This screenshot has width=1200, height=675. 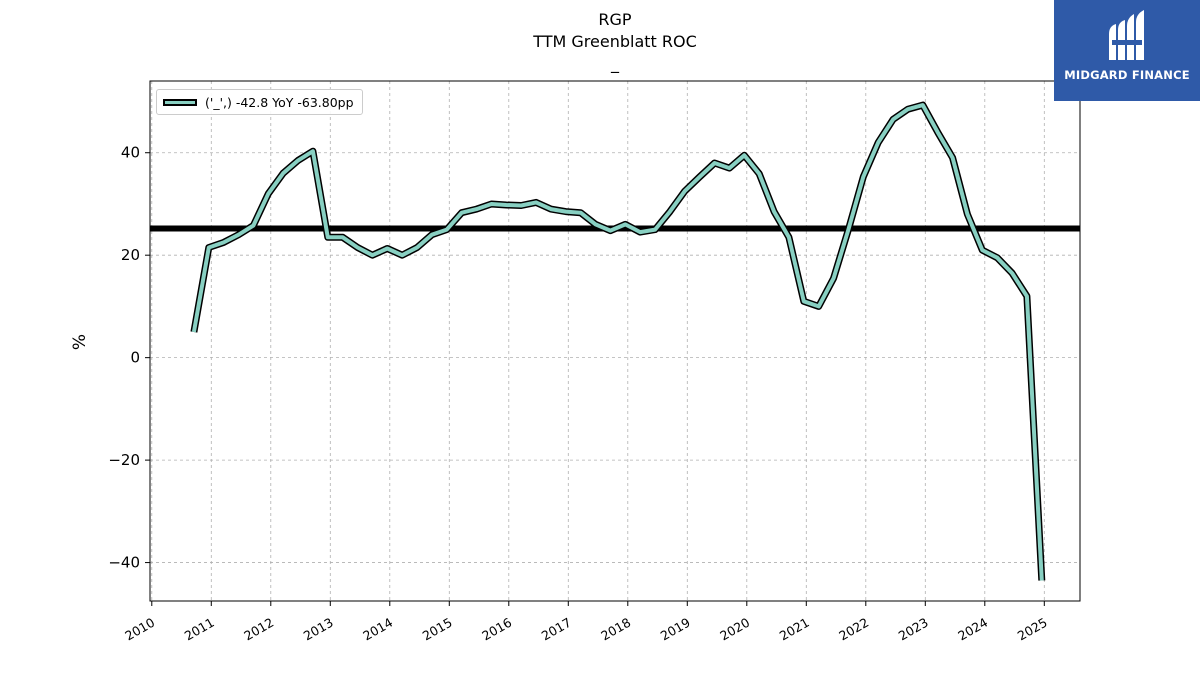 I want to click on y-tick-label: −40, so click(x=124, y=563).